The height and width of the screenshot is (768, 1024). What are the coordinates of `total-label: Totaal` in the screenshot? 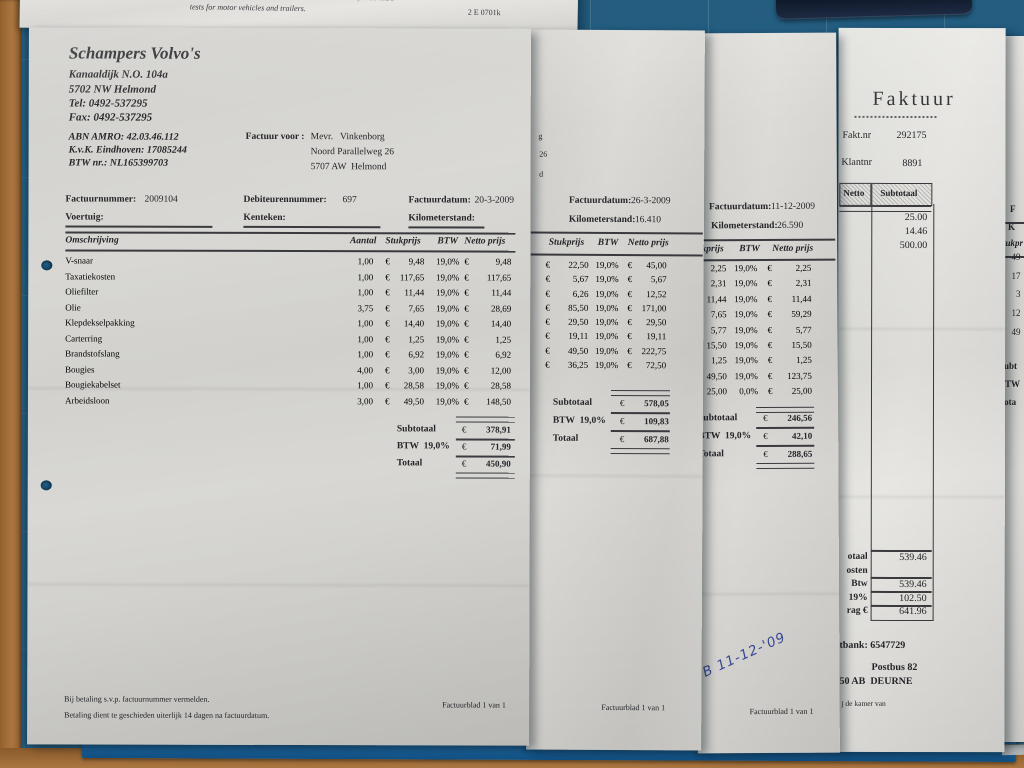 It's located at (409, 463).